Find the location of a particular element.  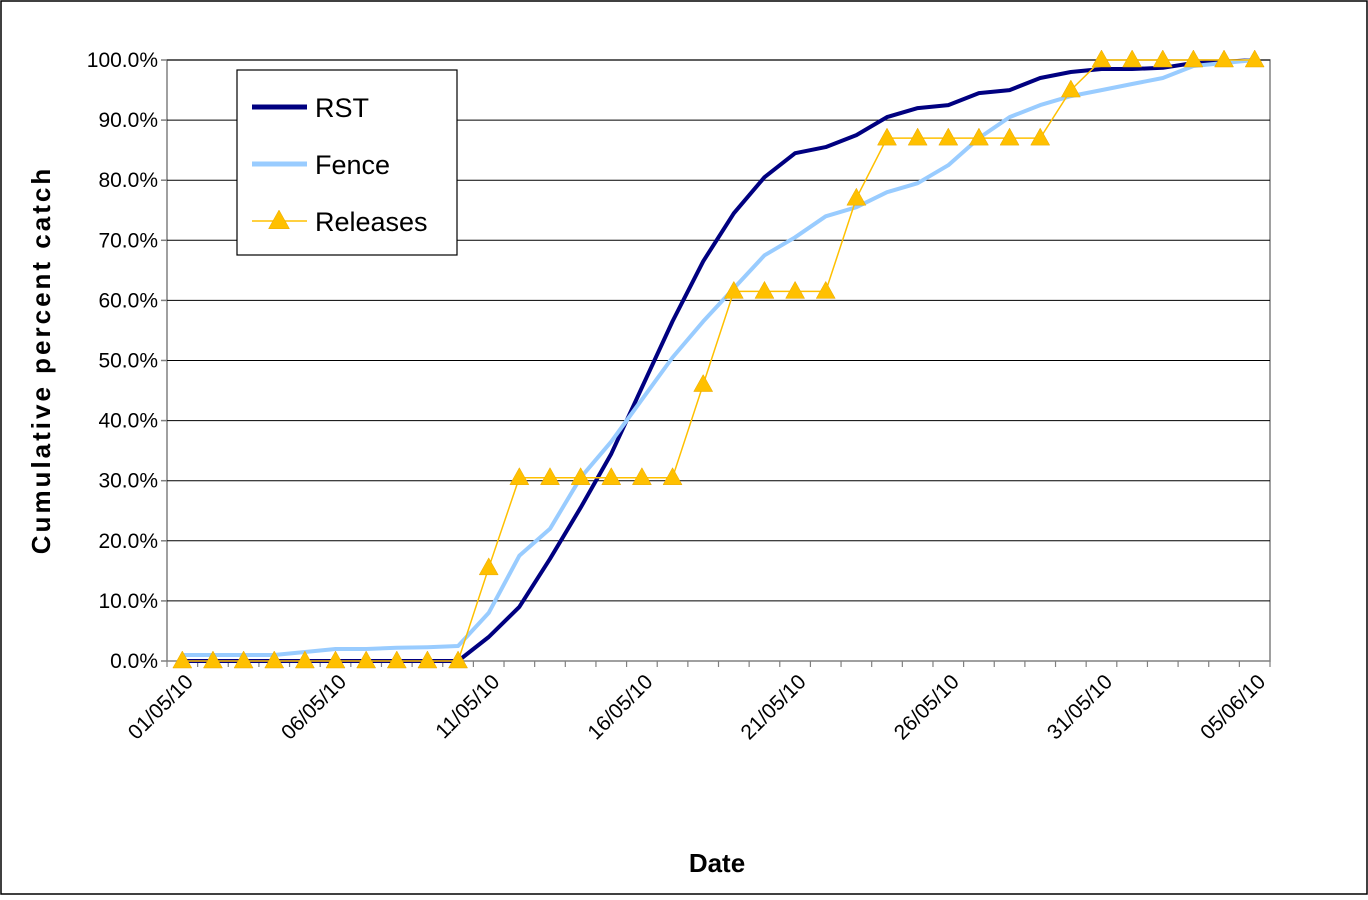

legend-marker-releases is located at coordinates (279, 219).